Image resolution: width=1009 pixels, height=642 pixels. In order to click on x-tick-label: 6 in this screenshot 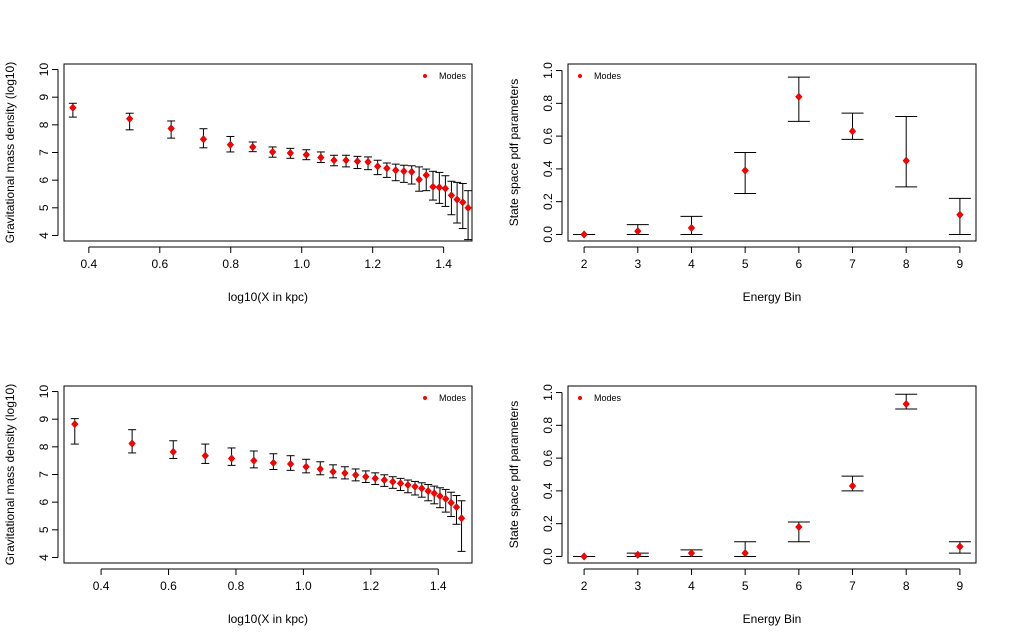, I will do `click(798, 586)`.